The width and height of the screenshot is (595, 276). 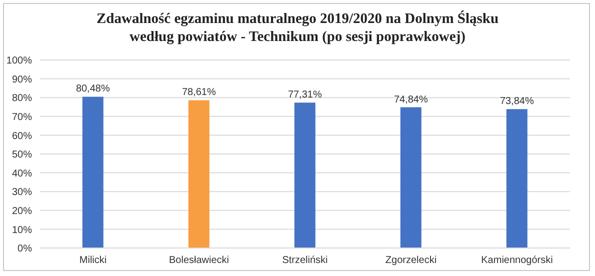 I want to click on x-tick-label: Milicki, so click(x=93, y=260).